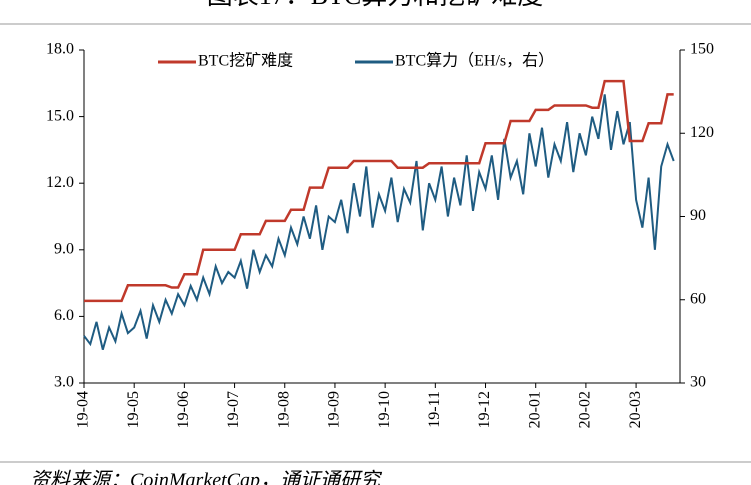 The height and width of the screenshot is (485, 751). I want to click on y2-tick-label: 30, so click(698, 382).